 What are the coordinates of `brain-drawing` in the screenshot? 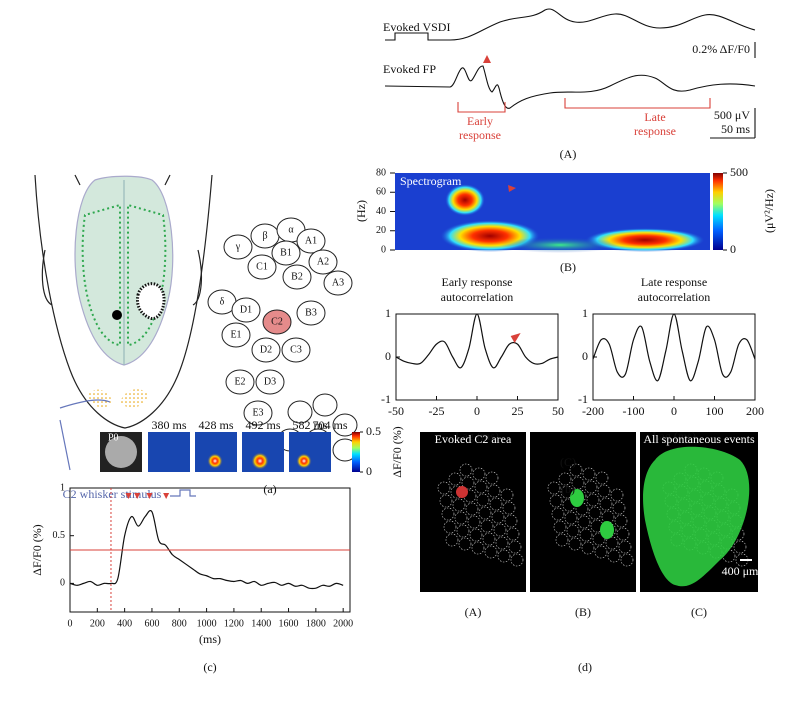 It's located at (123, 335).